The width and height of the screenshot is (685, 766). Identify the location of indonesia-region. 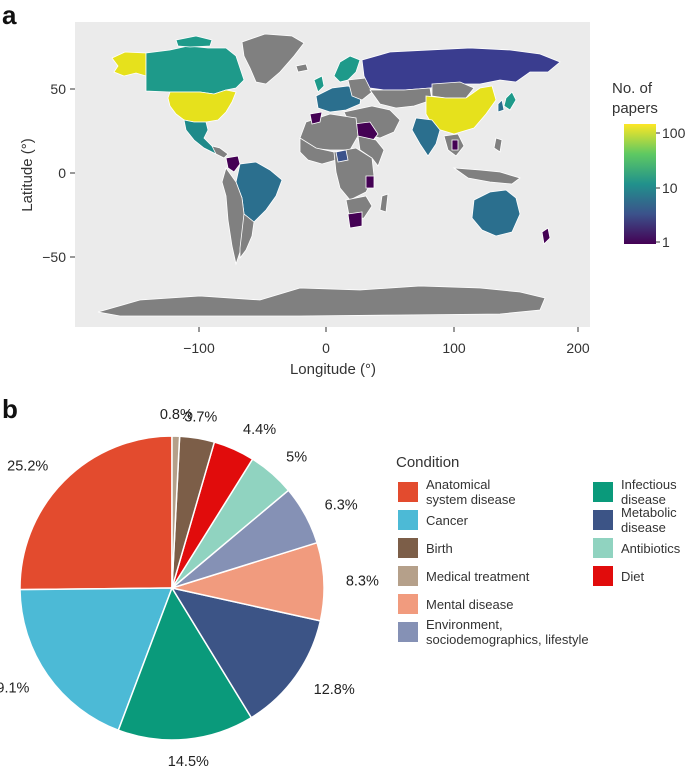
(486, 176).